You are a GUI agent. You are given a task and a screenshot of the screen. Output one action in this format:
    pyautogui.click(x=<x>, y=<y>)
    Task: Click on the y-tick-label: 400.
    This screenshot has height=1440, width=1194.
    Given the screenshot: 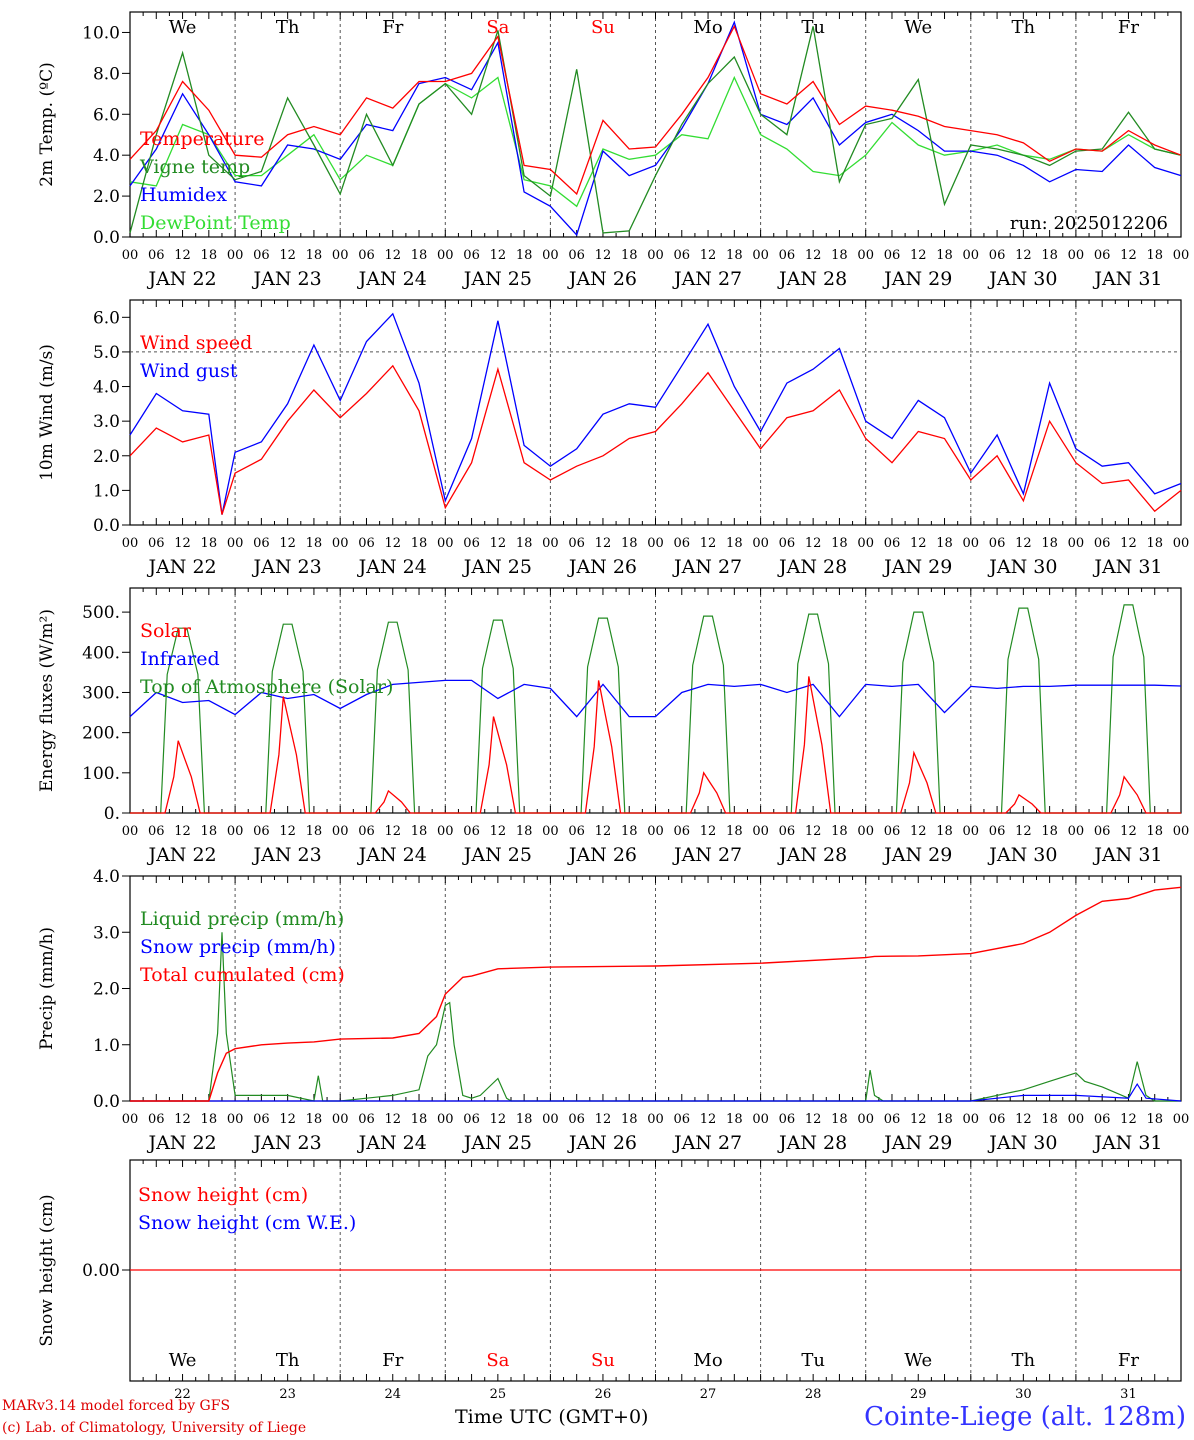 What is the action you would take?
    pyautogui.click(x=101, y=653)
    